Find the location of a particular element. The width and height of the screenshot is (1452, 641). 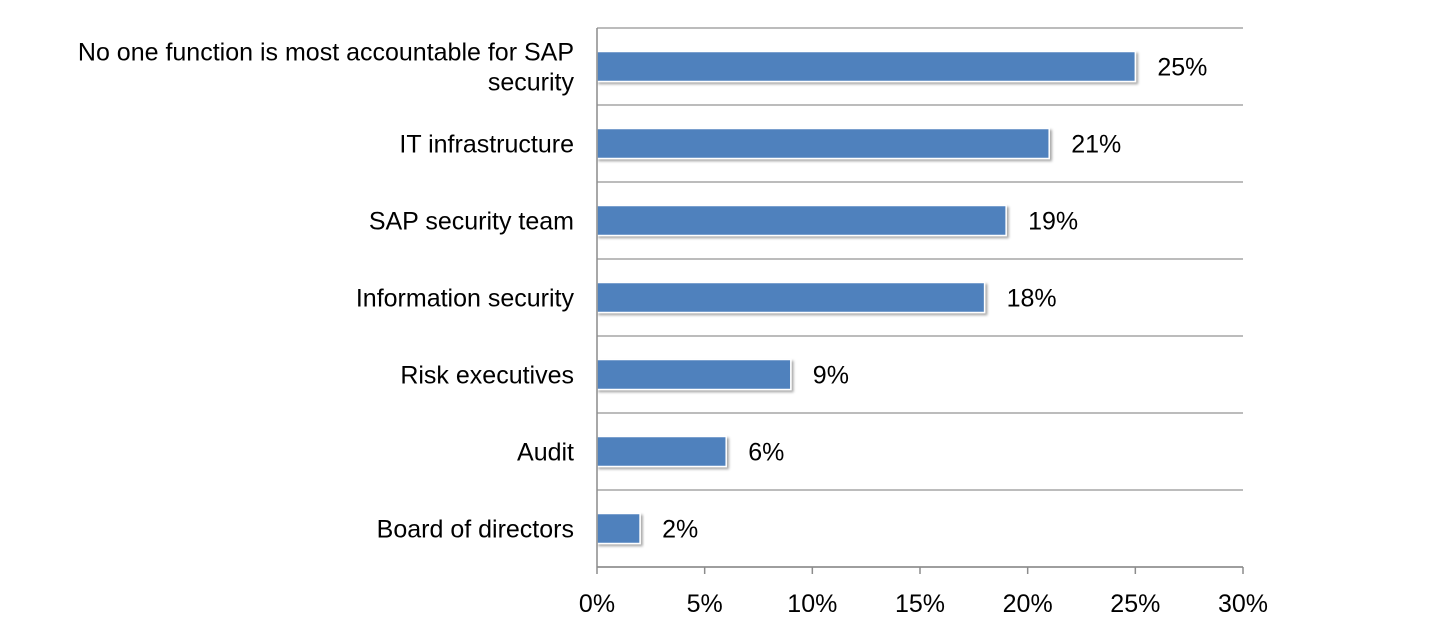

category-label: SAP security team is located at coordinates (471, 222).